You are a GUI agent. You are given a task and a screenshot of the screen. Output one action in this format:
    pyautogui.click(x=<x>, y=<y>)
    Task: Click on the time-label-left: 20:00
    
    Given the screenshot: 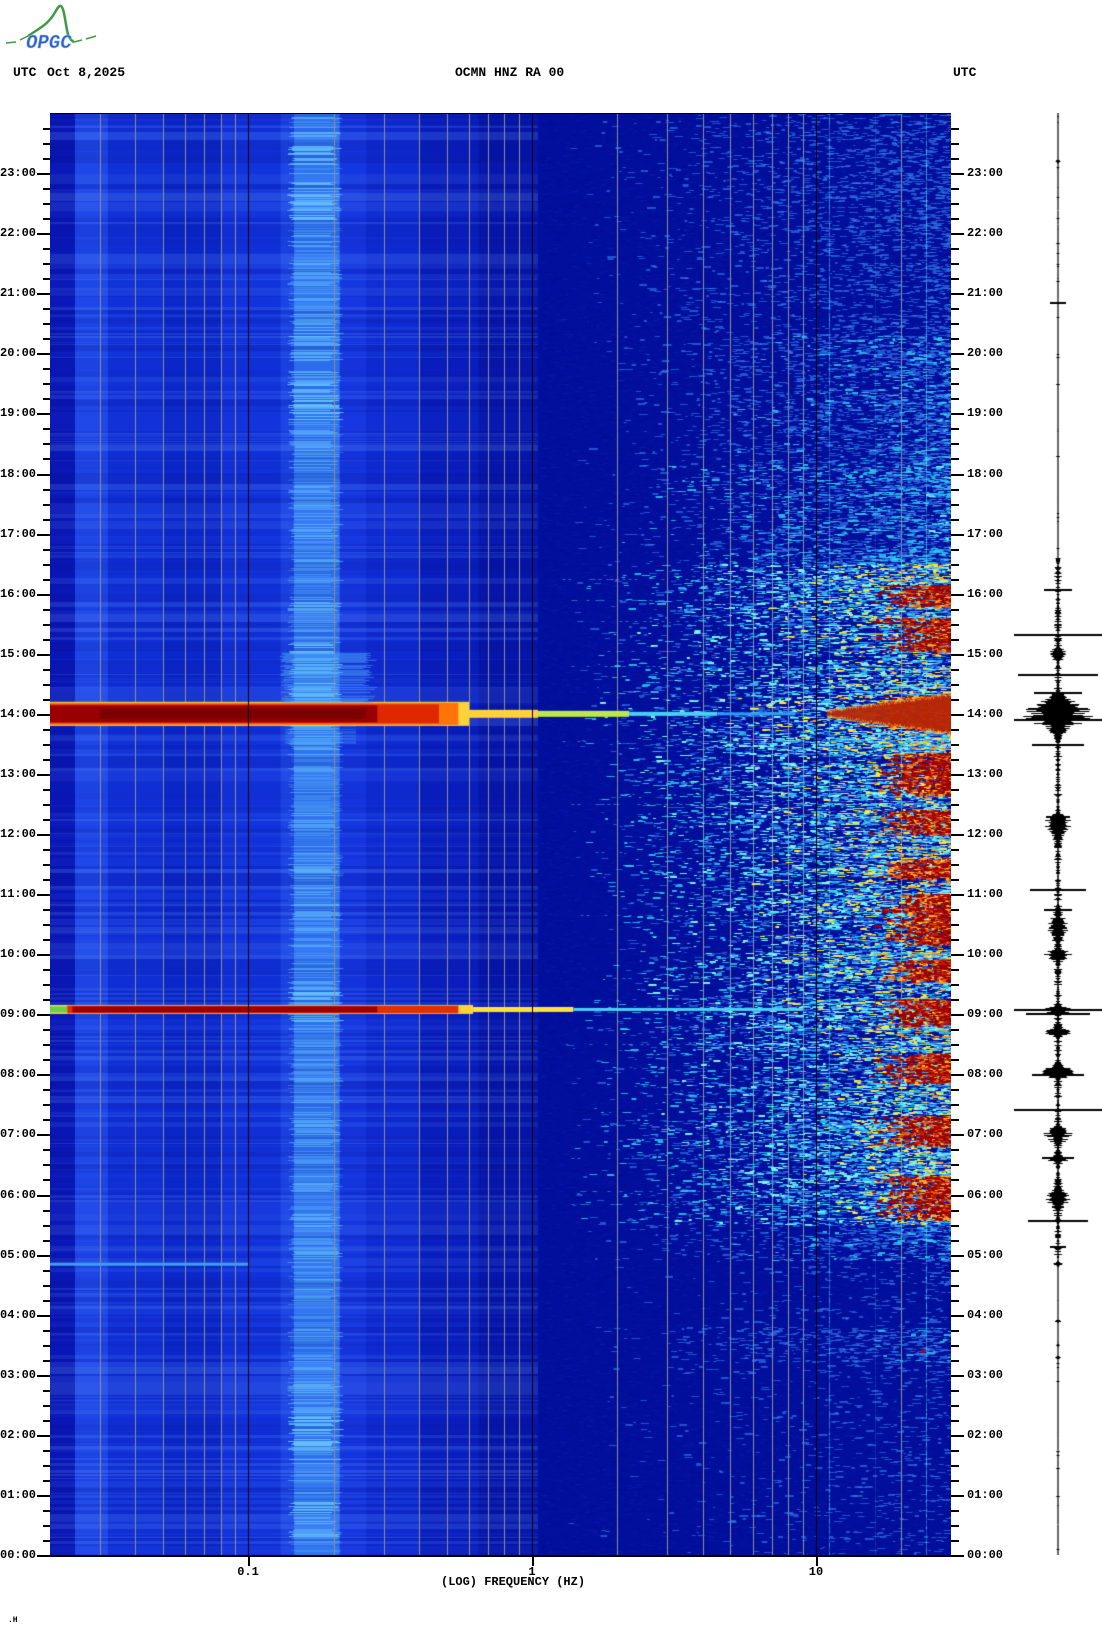 What is the action you would take?
    pyautogui.click(x=18, y=353)
    